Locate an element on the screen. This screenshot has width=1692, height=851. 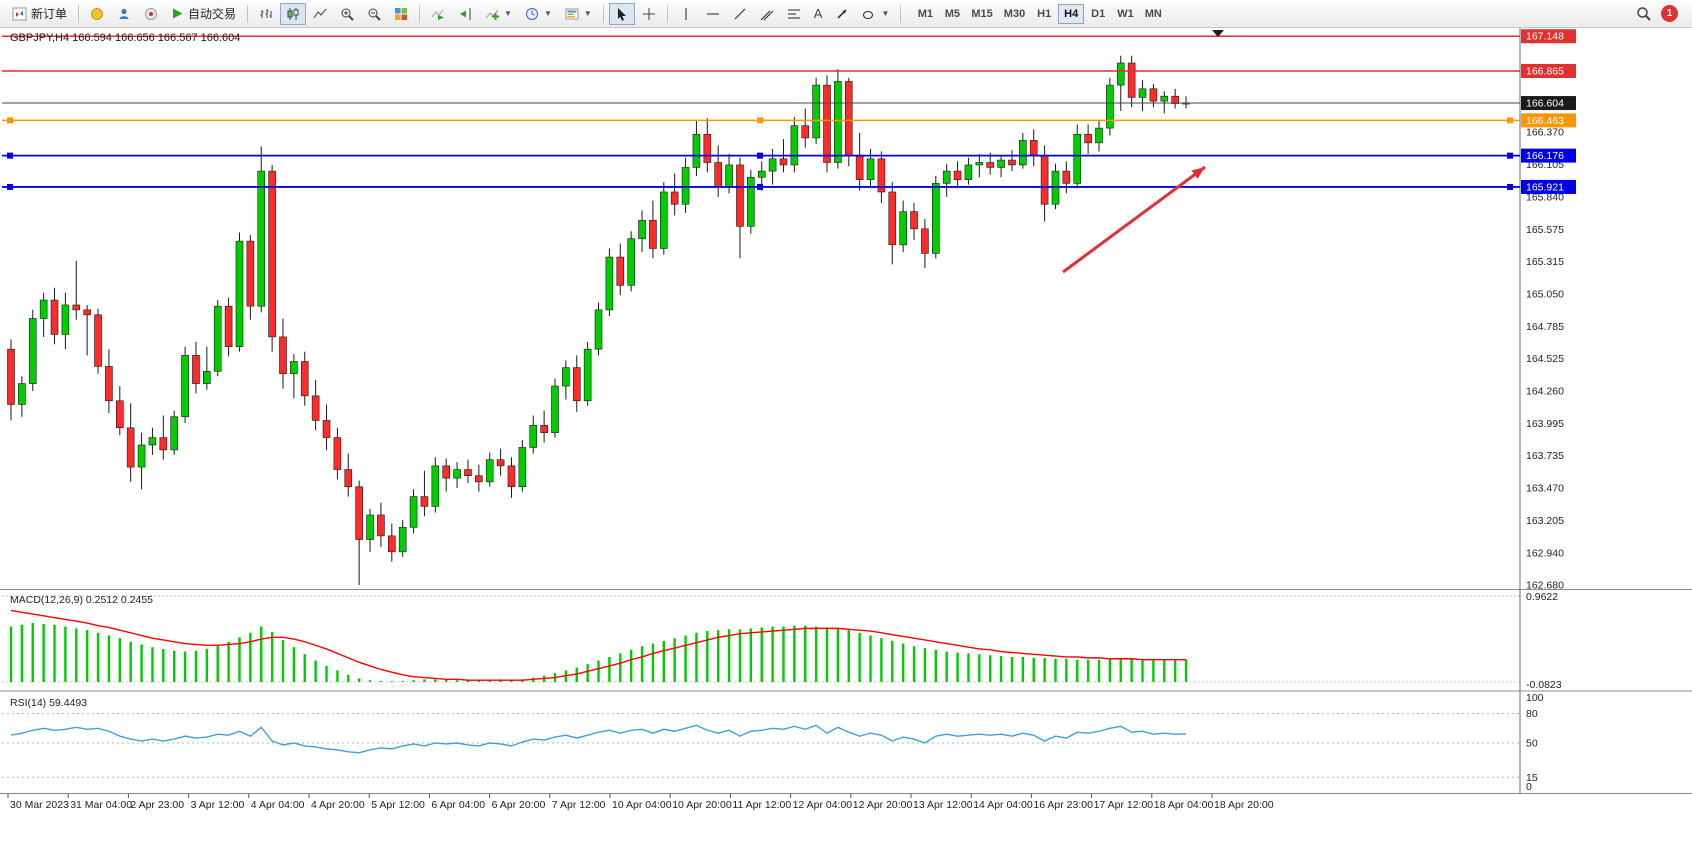
timeframe-W1: W1 is located at coordinates (1125, 14).